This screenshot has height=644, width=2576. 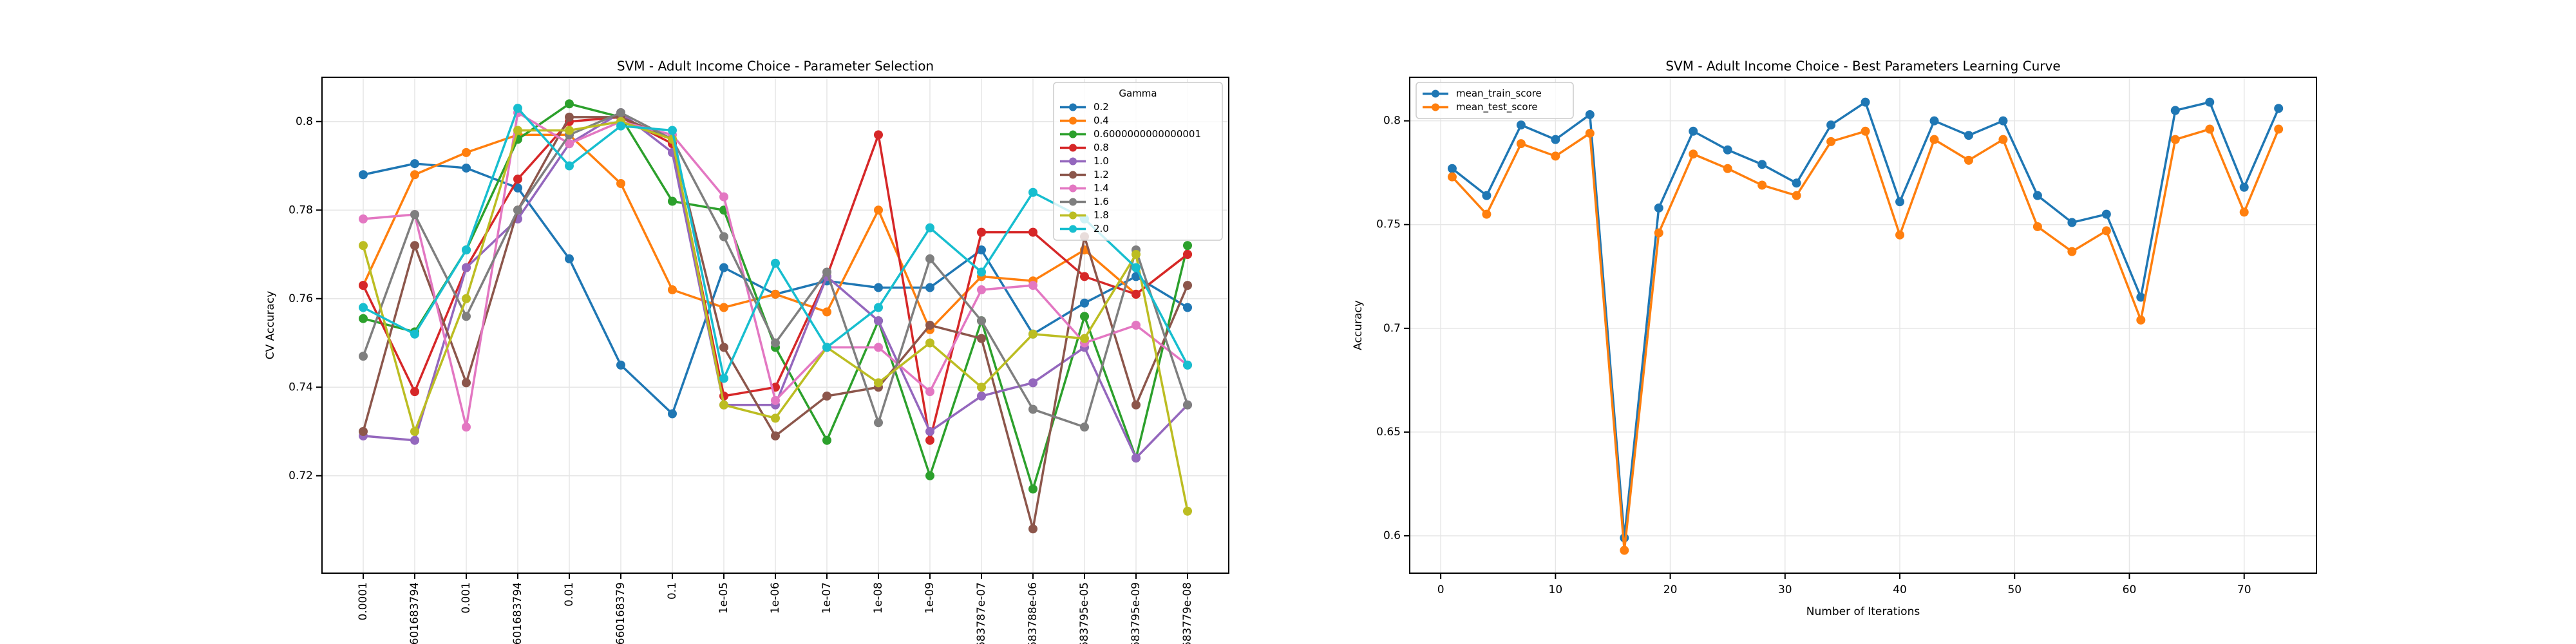 What do you see at coordinates (776, 598) in the screenshot?
I see `x-tick-label: 1e-06` at bounding box center [776, 598].